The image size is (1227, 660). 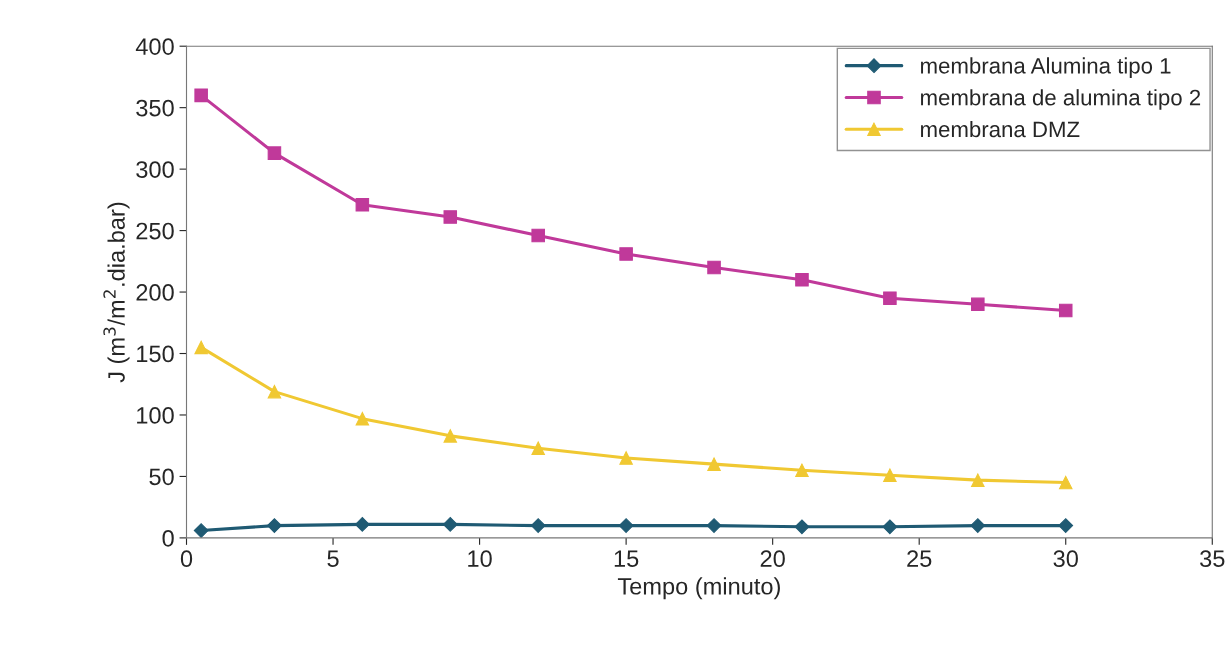 What do you see at coordinates (480, 559) in the screenshot?
I see `x-tick-label: 10` at bounding box center [480, 559].